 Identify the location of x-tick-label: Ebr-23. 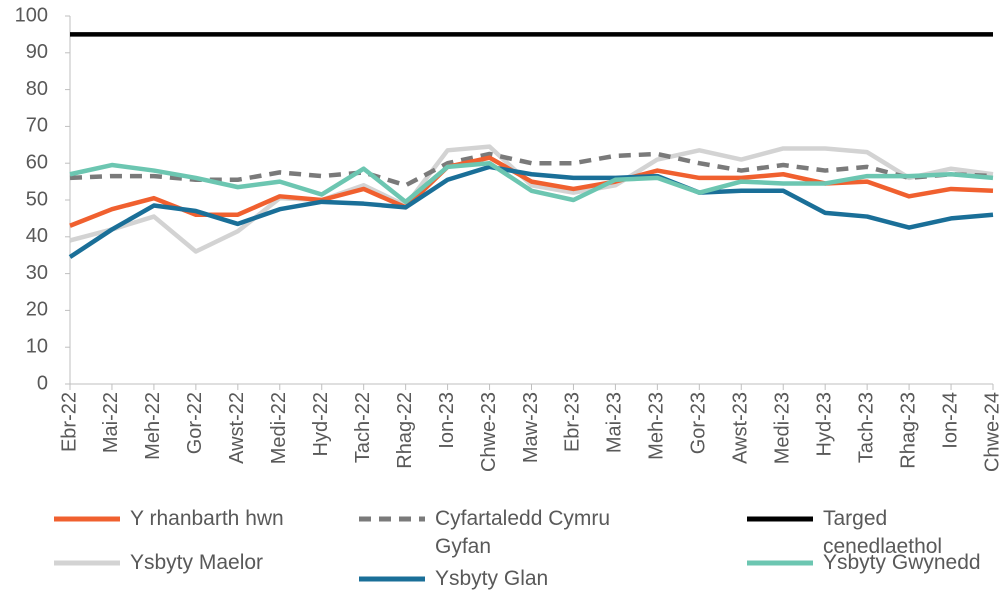
(573, 422).